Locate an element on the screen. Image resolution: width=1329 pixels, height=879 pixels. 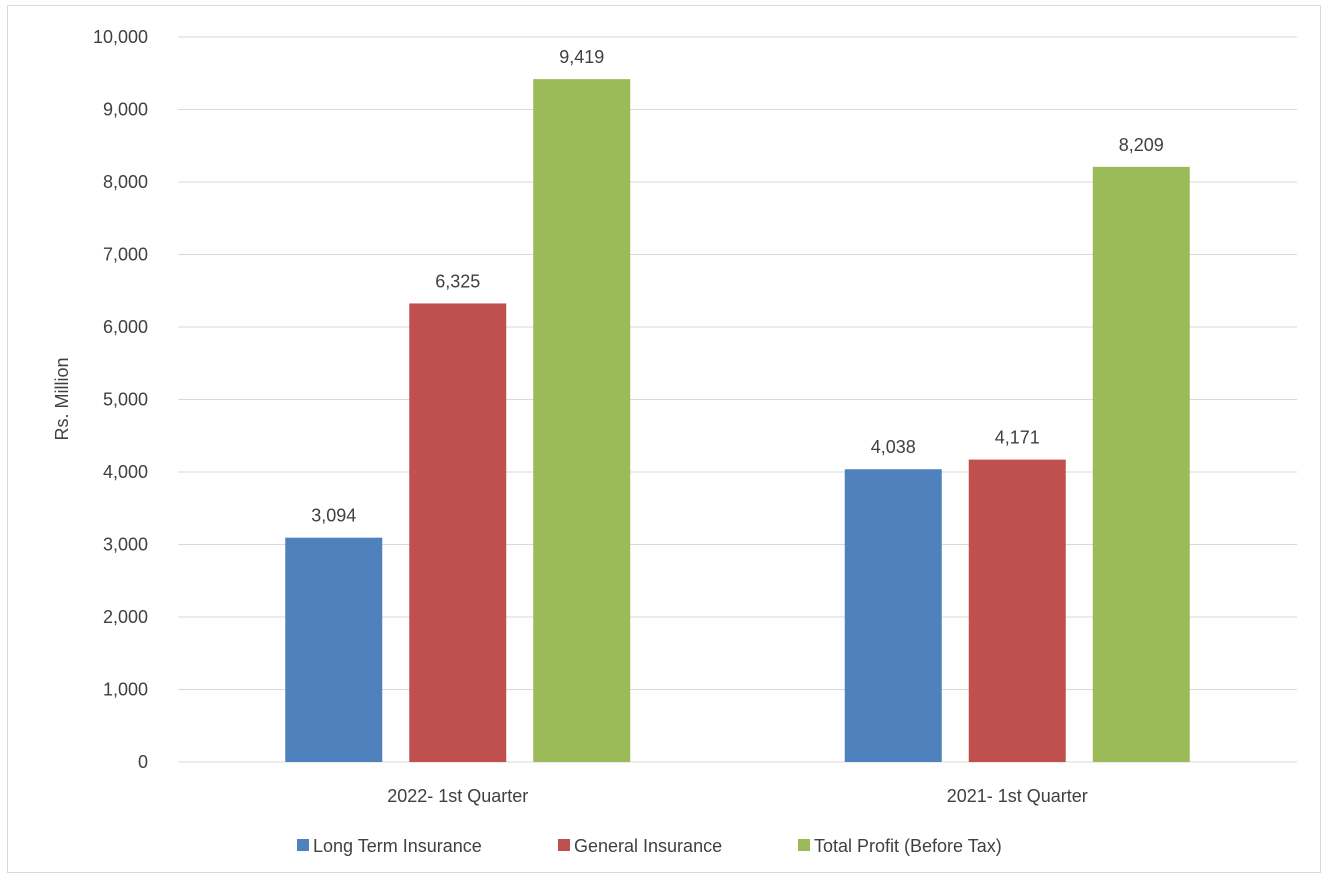
data-label: 8,209 is located at coordinates (1141, 145).